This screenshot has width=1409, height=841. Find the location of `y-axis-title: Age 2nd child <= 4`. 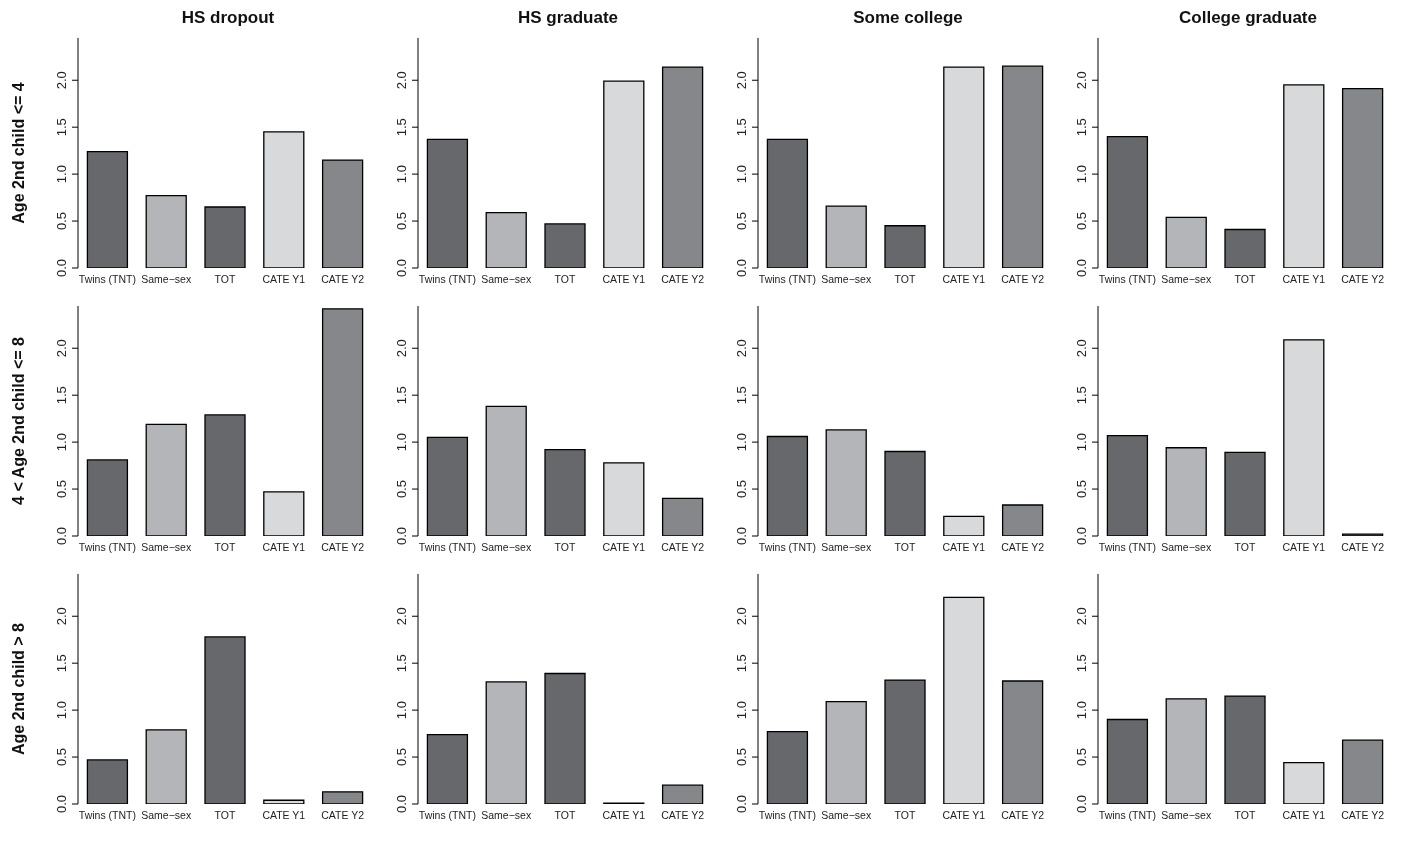

y-axis-title: Age 2nd child <= 4 is located at coordinates (18, 153).